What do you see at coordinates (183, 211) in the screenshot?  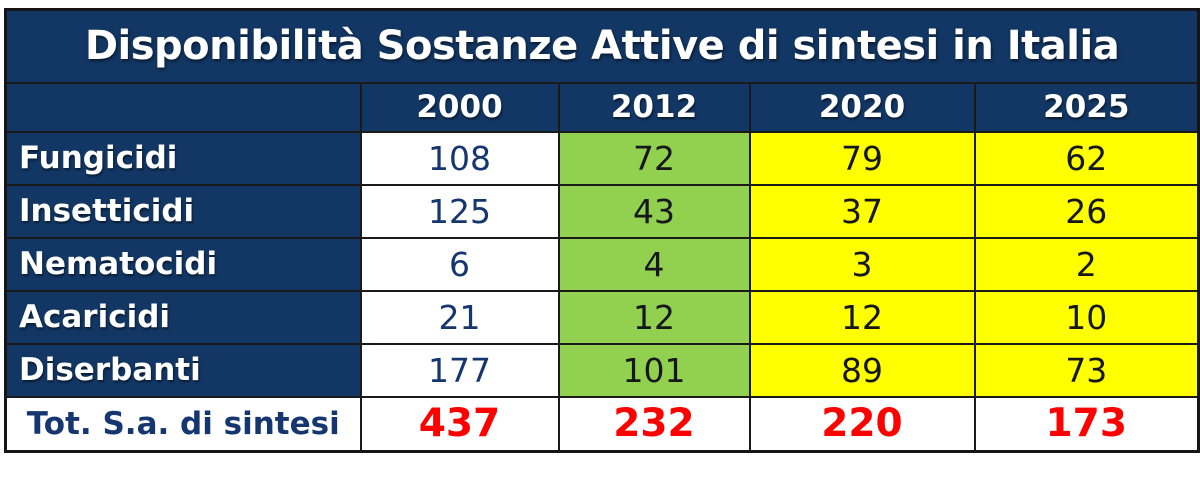 I see `row-label: Insetticidi` at bounding box center [183, 211].